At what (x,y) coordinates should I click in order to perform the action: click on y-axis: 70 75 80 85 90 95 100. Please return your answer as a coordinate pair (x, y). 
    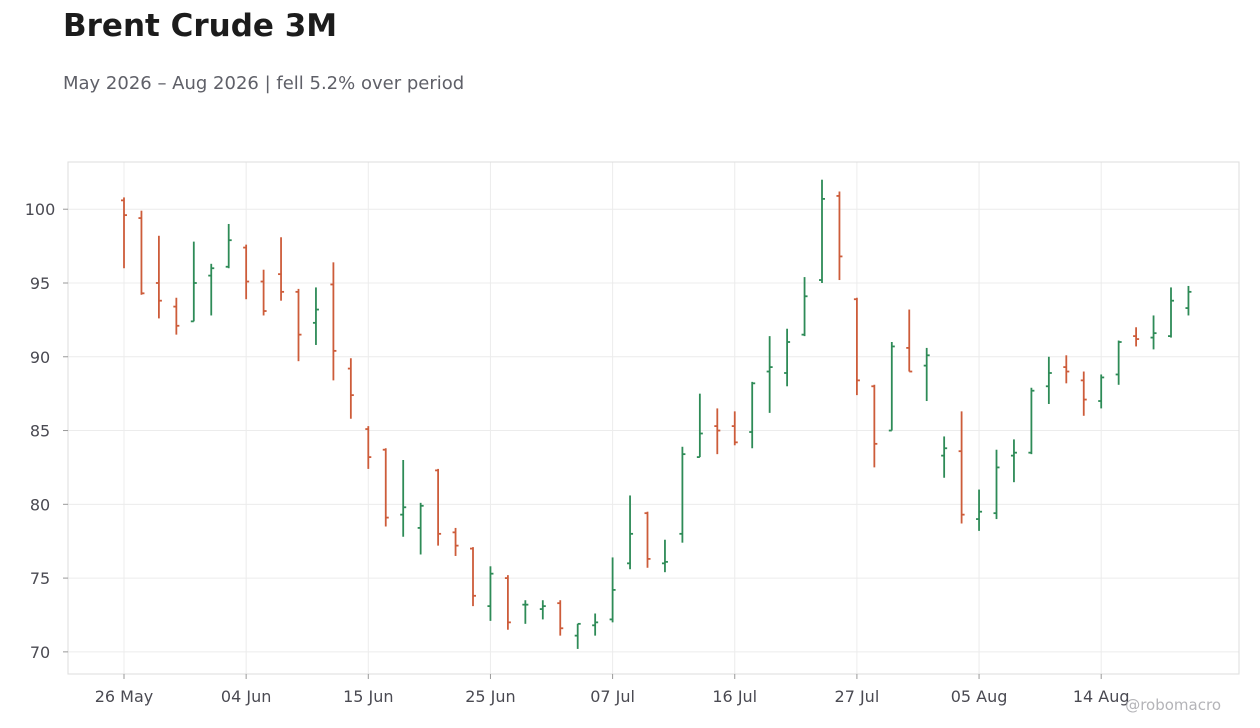
    Looking at the image, I should click on (46, 431).